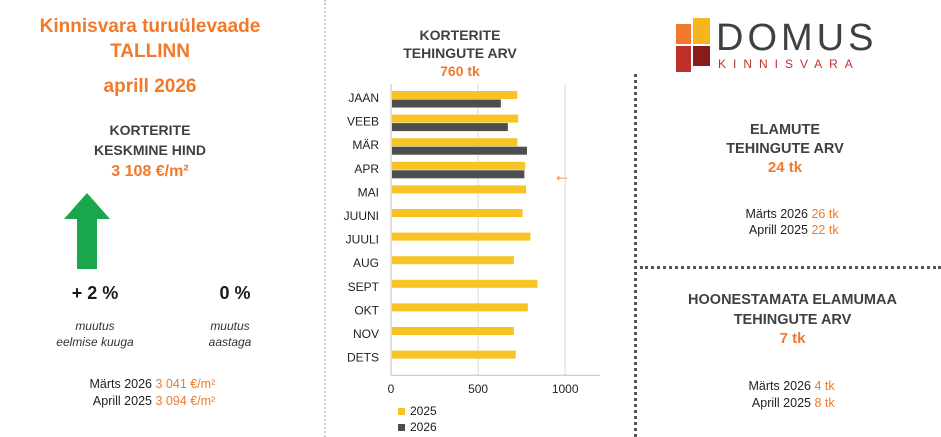  I want to click on legend-item-2026: 2026, so click(417, 427).